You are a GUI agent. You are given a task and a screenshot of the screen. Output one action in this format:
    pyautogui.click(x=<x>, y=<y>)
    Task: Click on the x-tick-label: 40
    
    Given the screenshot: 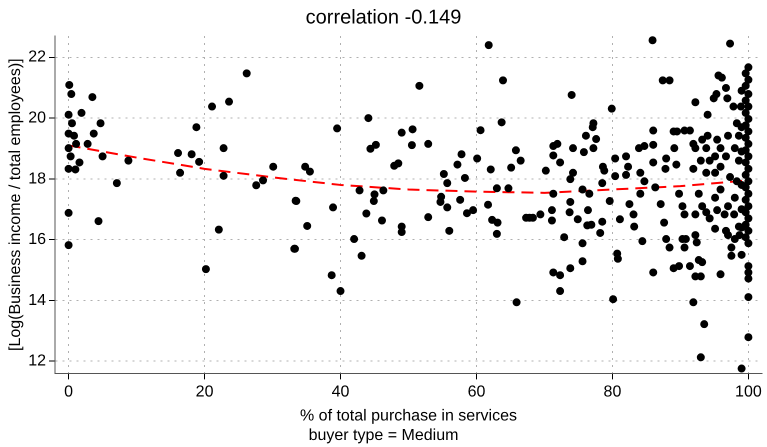 What is the action you would take?
    pyautogui.click(x=341, y=391)
    